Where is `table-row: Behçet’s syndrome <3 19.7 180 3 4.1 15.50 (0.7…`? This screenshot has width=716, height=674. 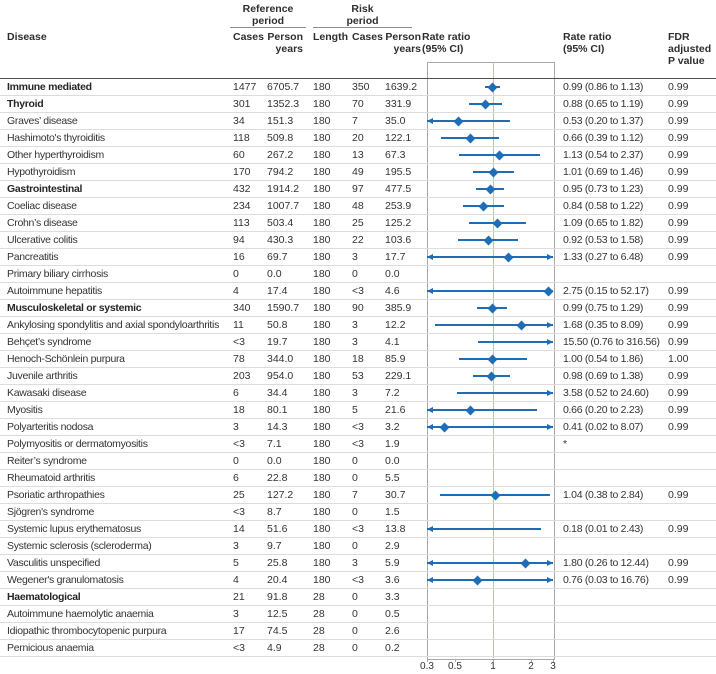
table-row: Behçet’s syndrome <3 19.7 180 3 4.1 15.50 (0.7… is located at coordinates (358, 342).